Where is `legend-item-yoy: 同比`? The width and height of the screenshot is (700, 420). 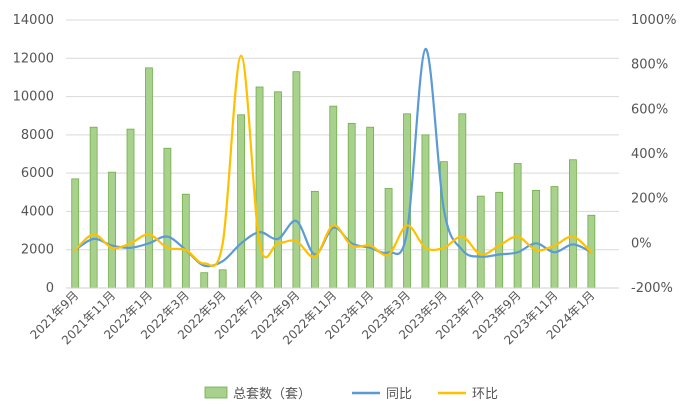 legend-item-yoy: 同比 is located at coordinates (382, 394).